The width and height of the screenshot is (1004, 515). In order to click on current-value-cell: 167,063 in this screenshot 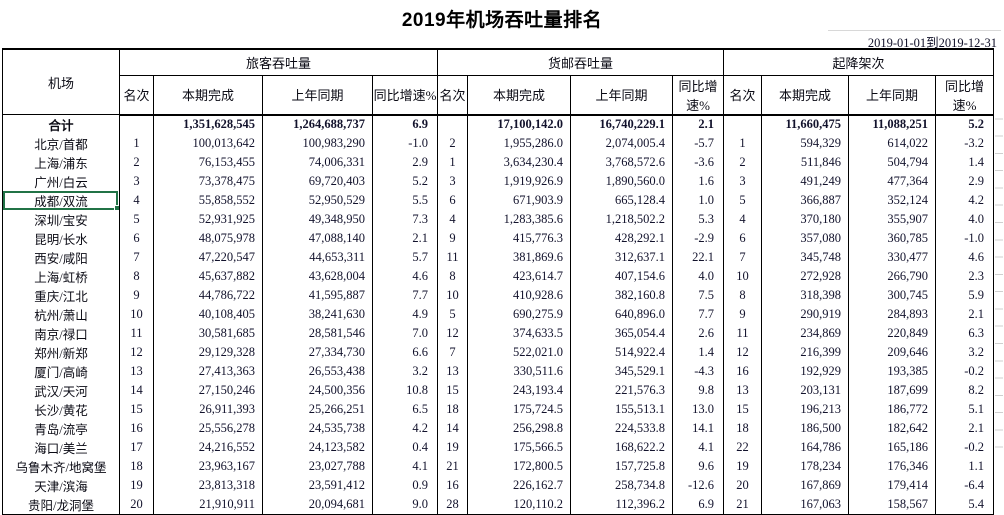, I will do `click(805, 505)`.